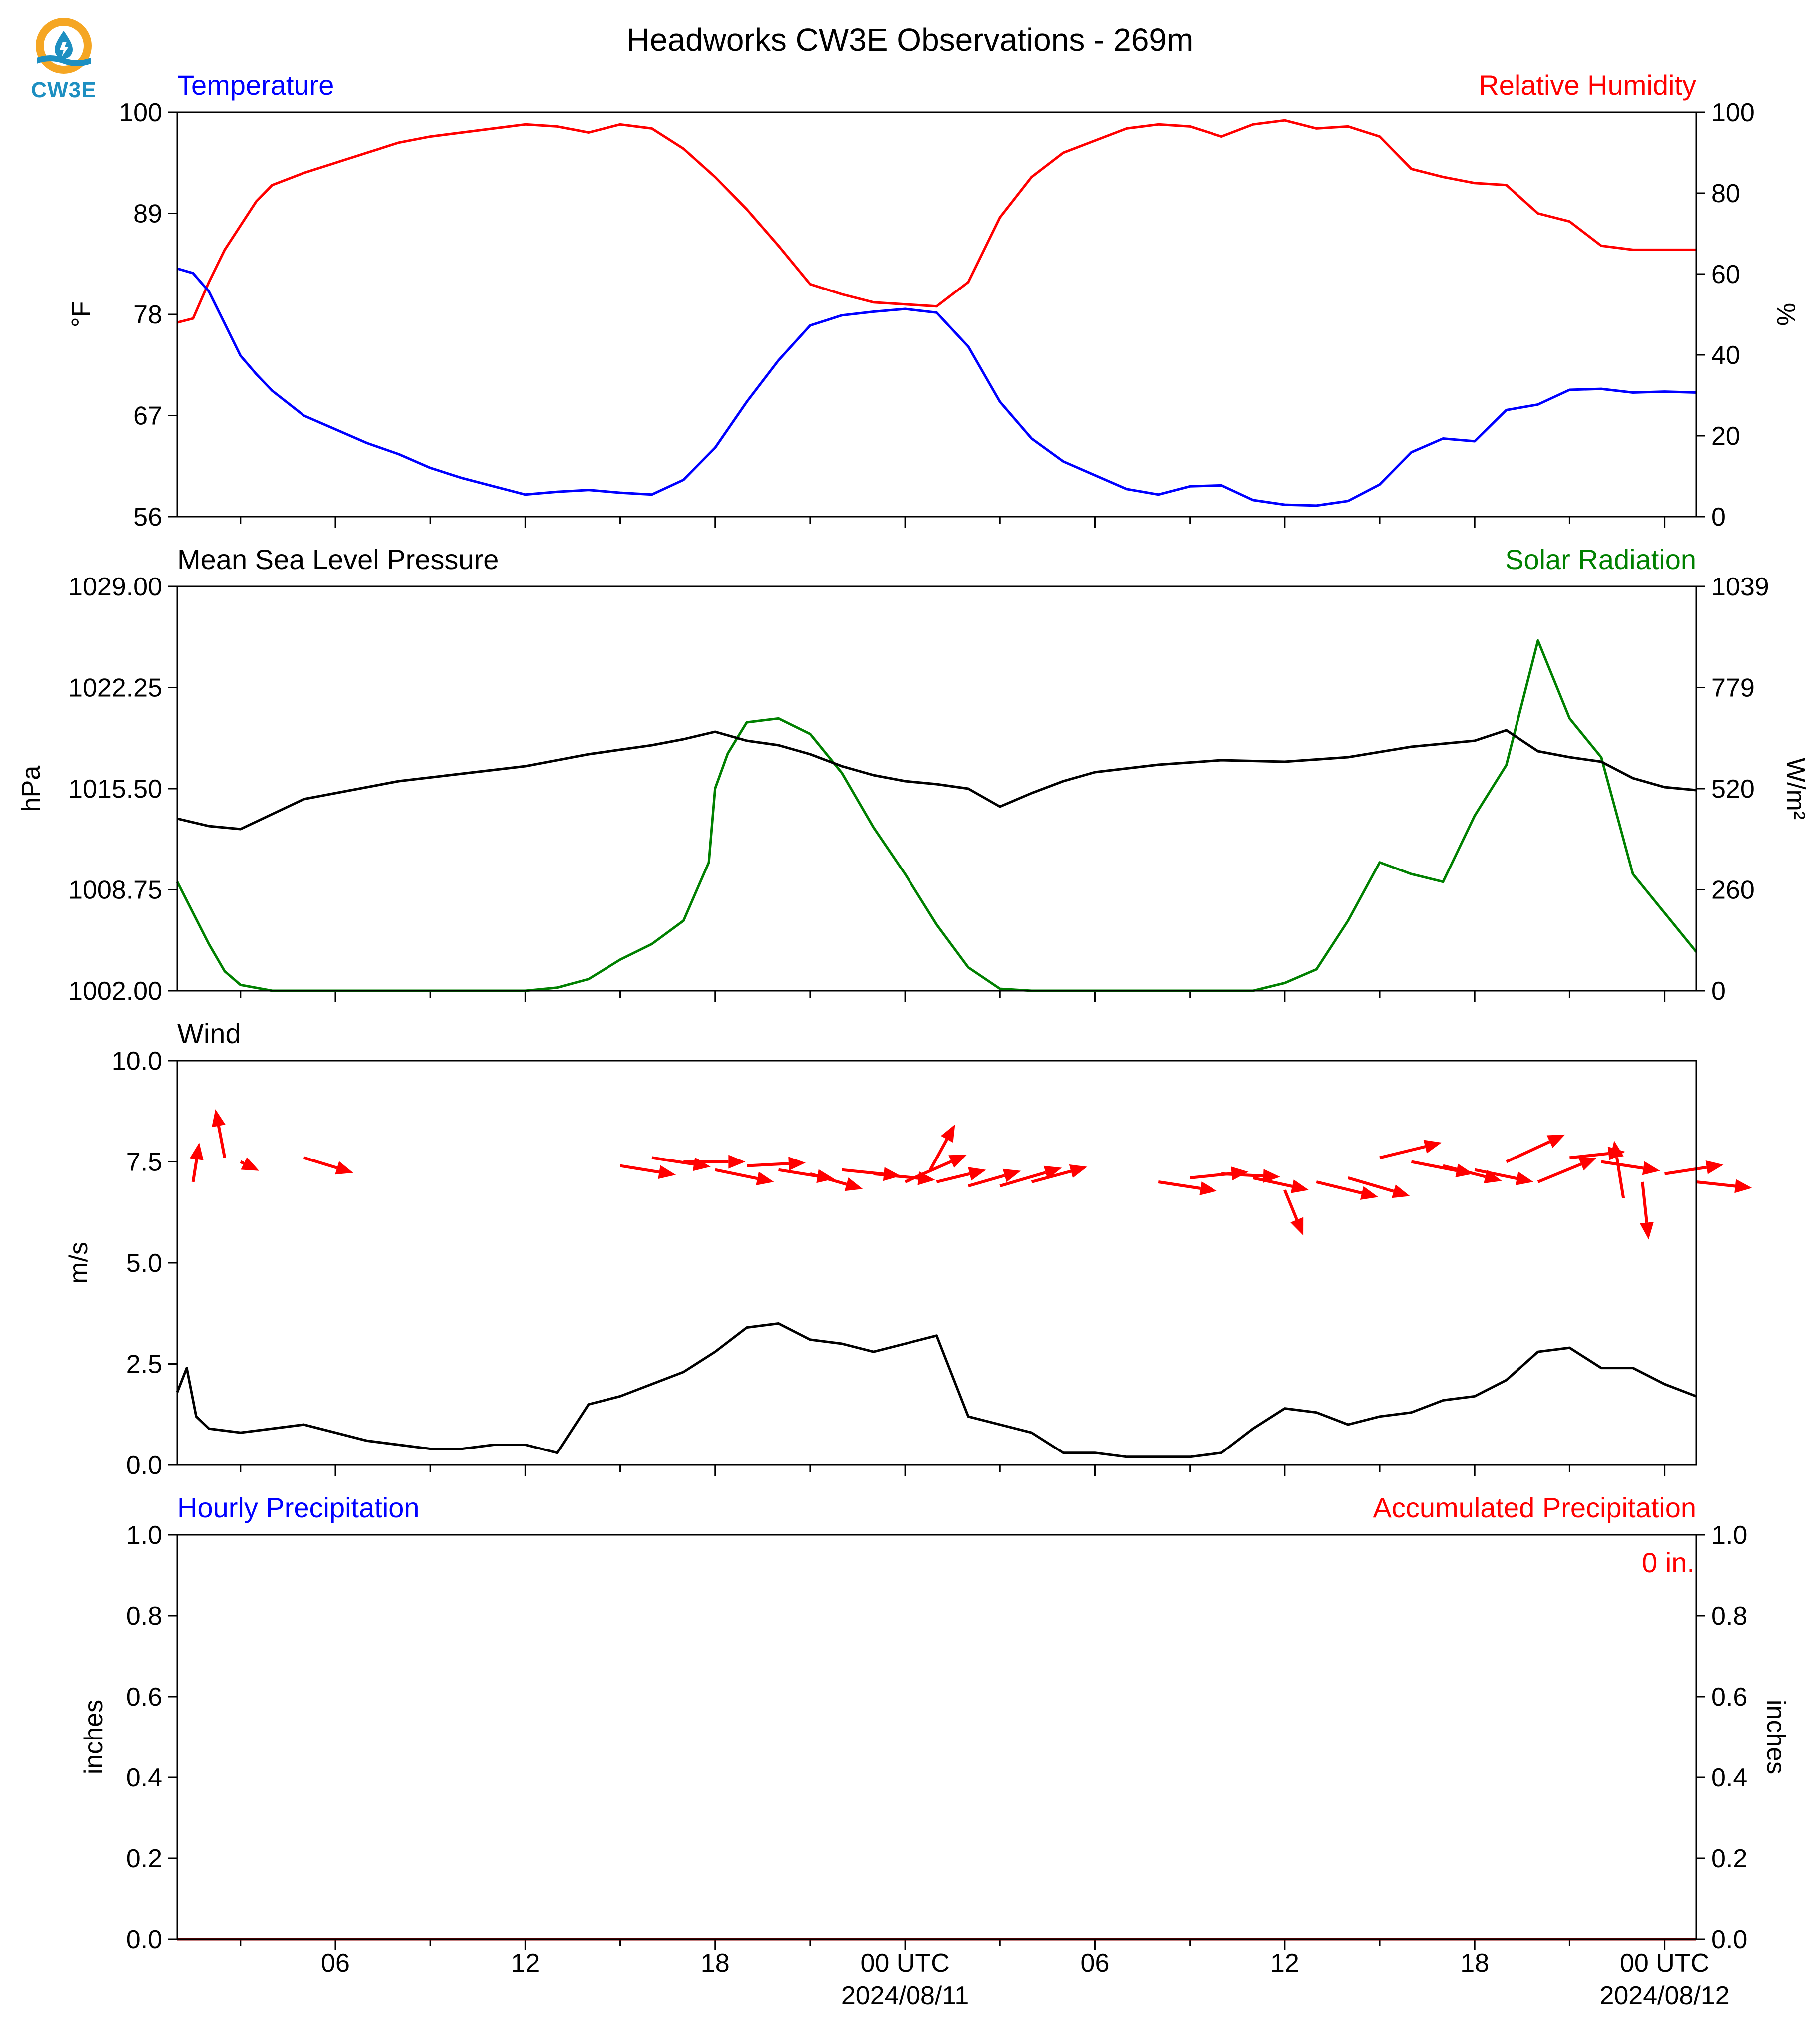 The height and width of the screenshot is (2028, 1820). I want to click on precip-total-label: 0 in., so click(1668, 1562).